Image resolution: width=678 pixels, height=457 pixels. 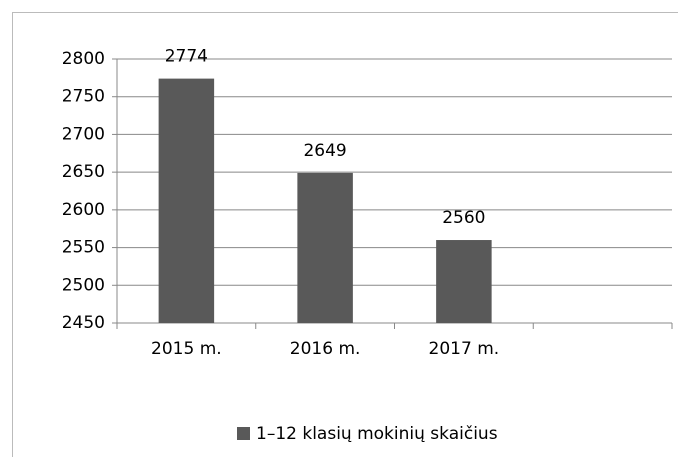 What do you see at coordinates (186, 349) in the screenshot?
I see `x-tick-label: 2015 m.` at bounding box center [186, 349].